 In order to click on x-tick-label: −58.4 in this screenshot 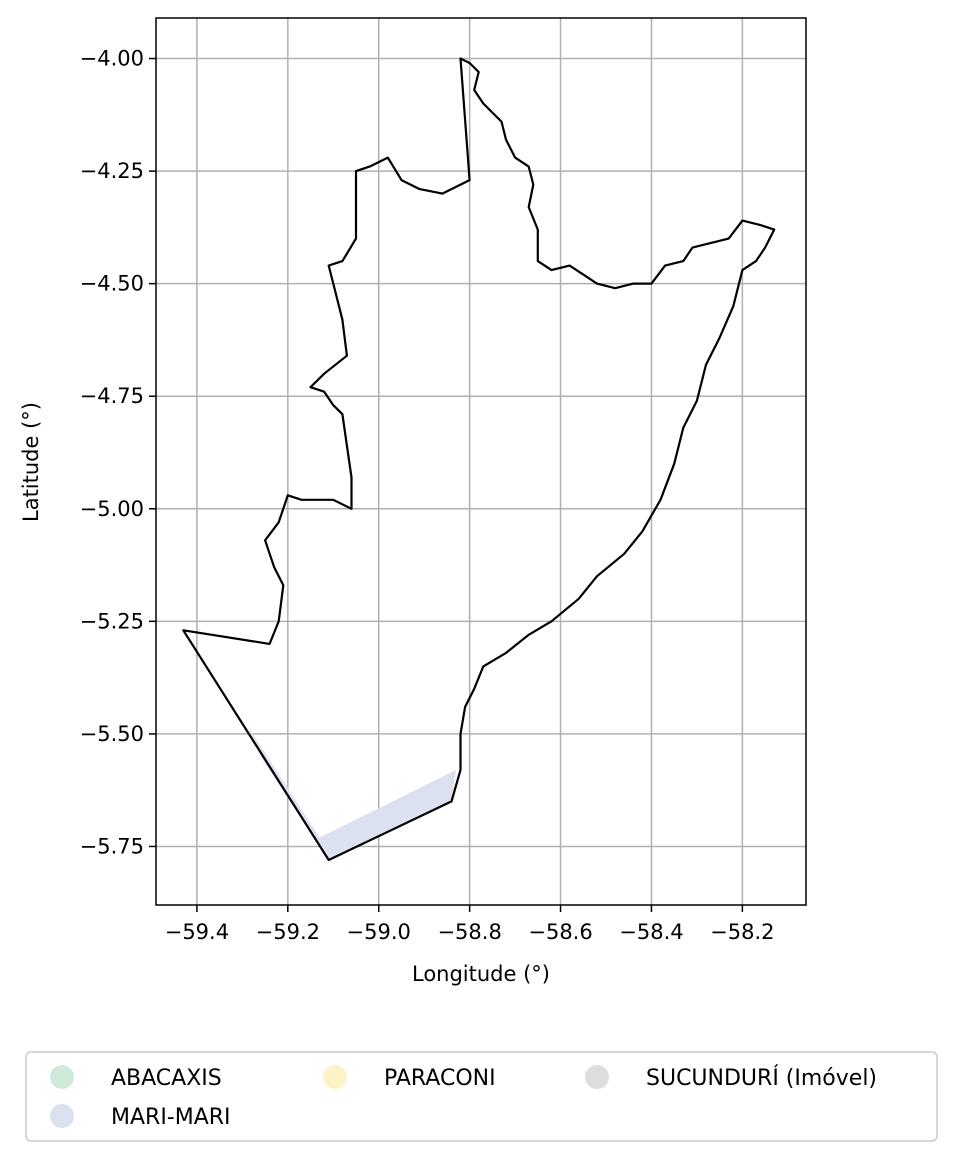, I will do `click(651, 932)`.